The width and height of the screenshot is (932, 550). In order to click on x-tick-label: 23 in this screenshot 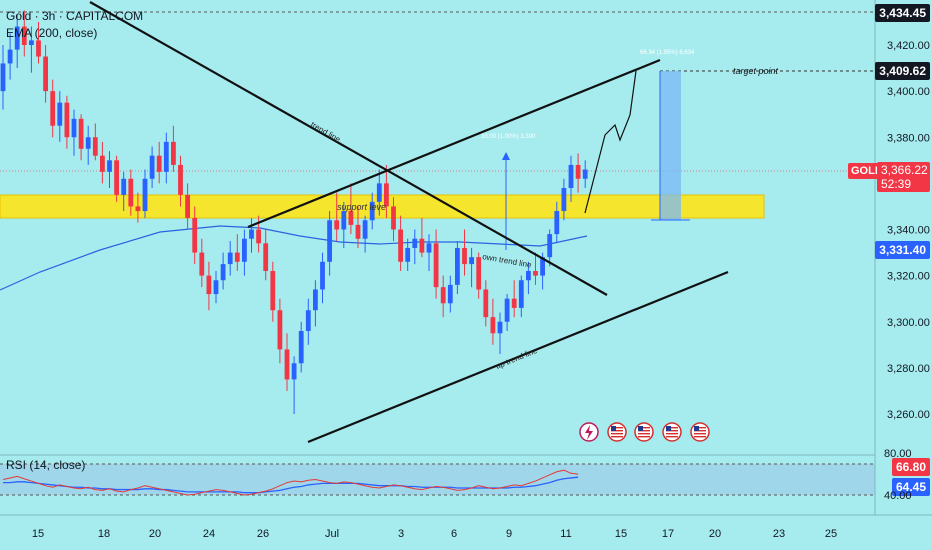, I will do `click(779, 534)`.